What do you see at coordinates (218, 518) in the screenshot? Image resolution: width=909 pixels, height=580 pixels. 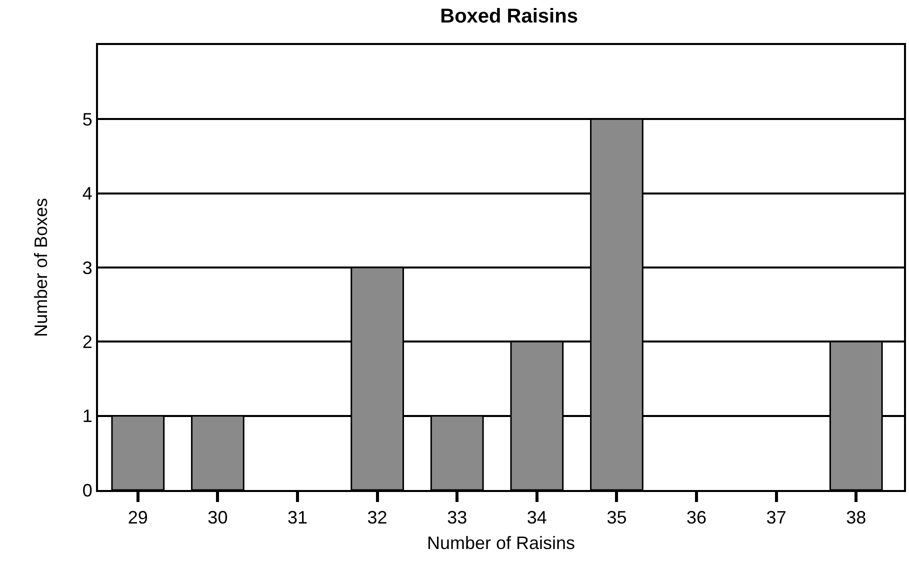 I see `x-tick-label: 30` at bounding box center [218, 518].